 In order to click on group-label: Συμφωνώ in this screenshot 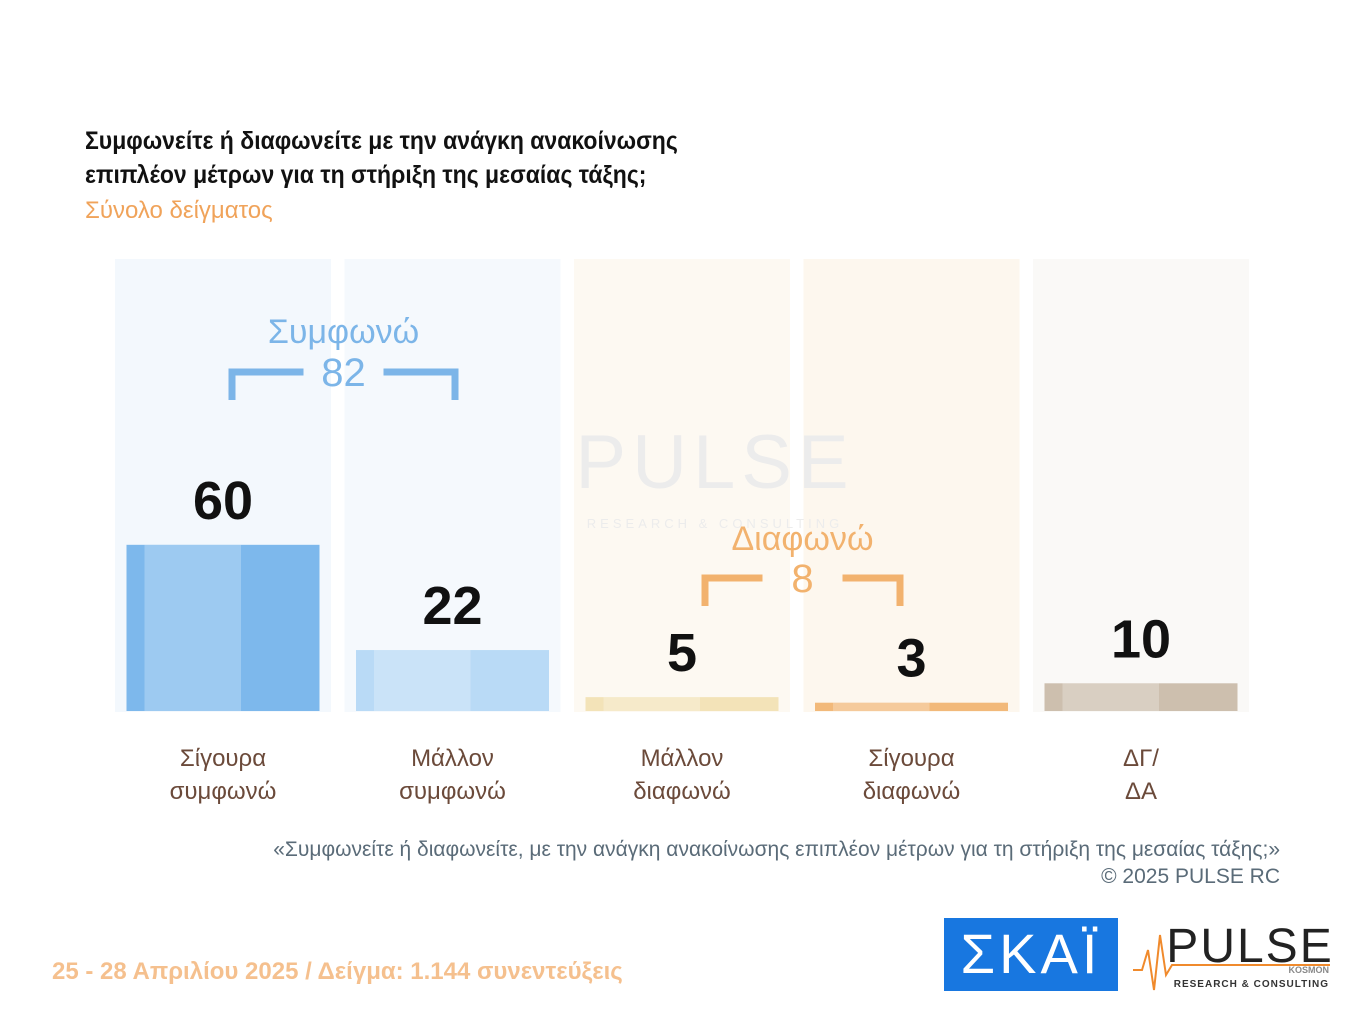, I will do `click(343, 332)`.